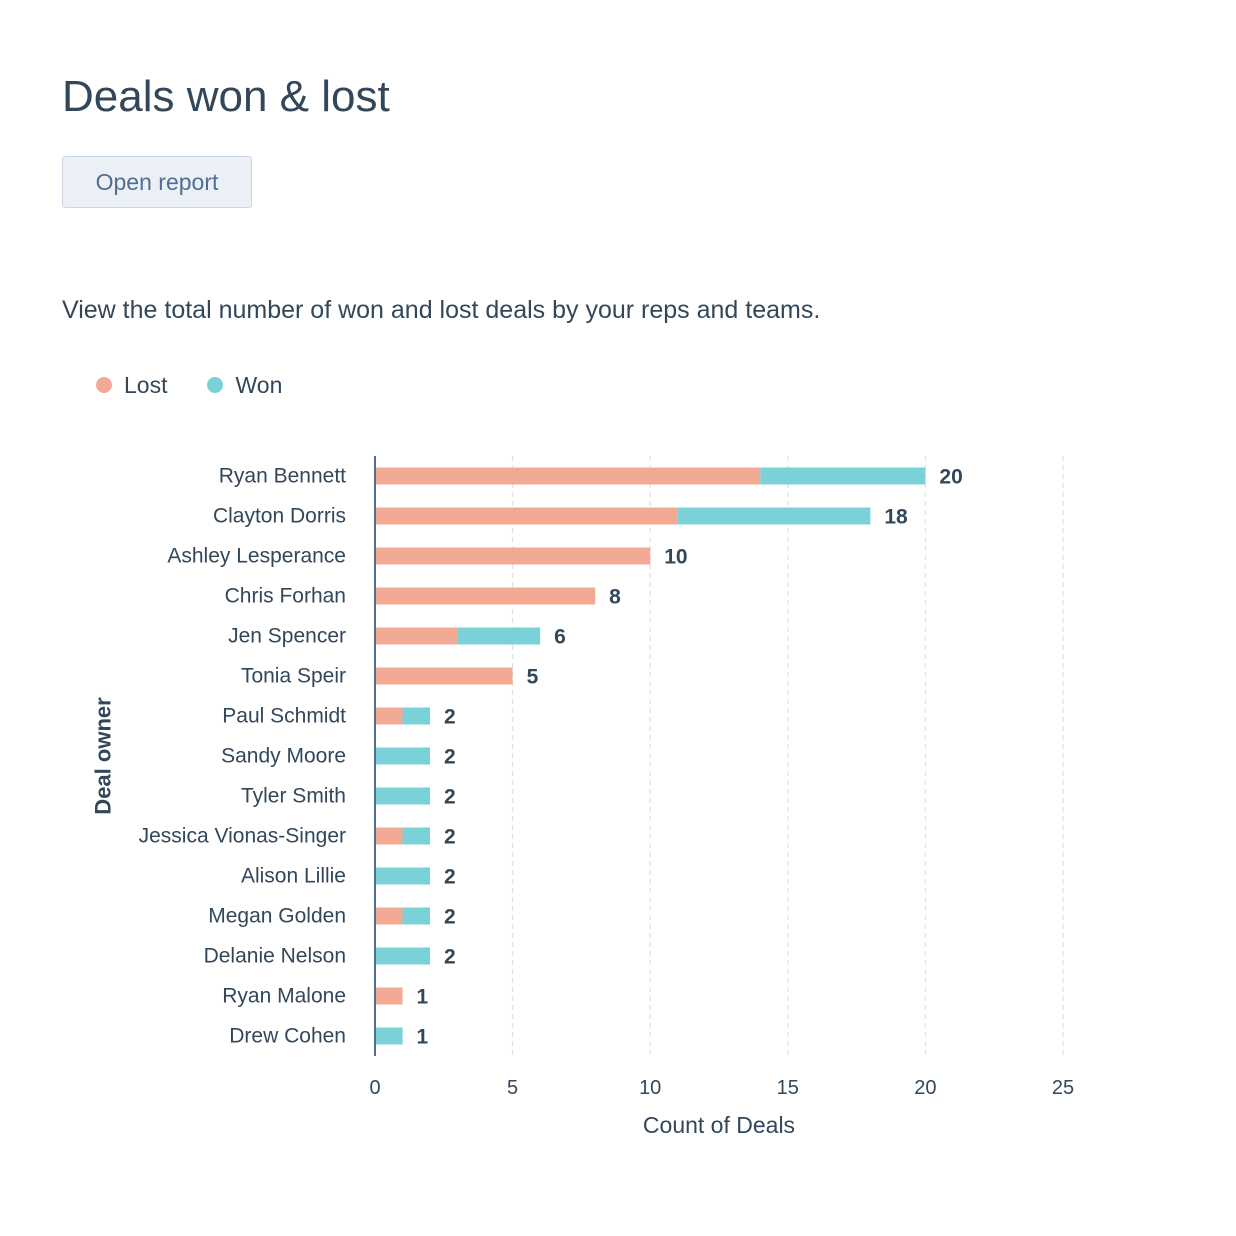  Describe the element at coordinates (287, 1036) in the screenshot. I see `y-tick-label: Drew Cohen` at that location.